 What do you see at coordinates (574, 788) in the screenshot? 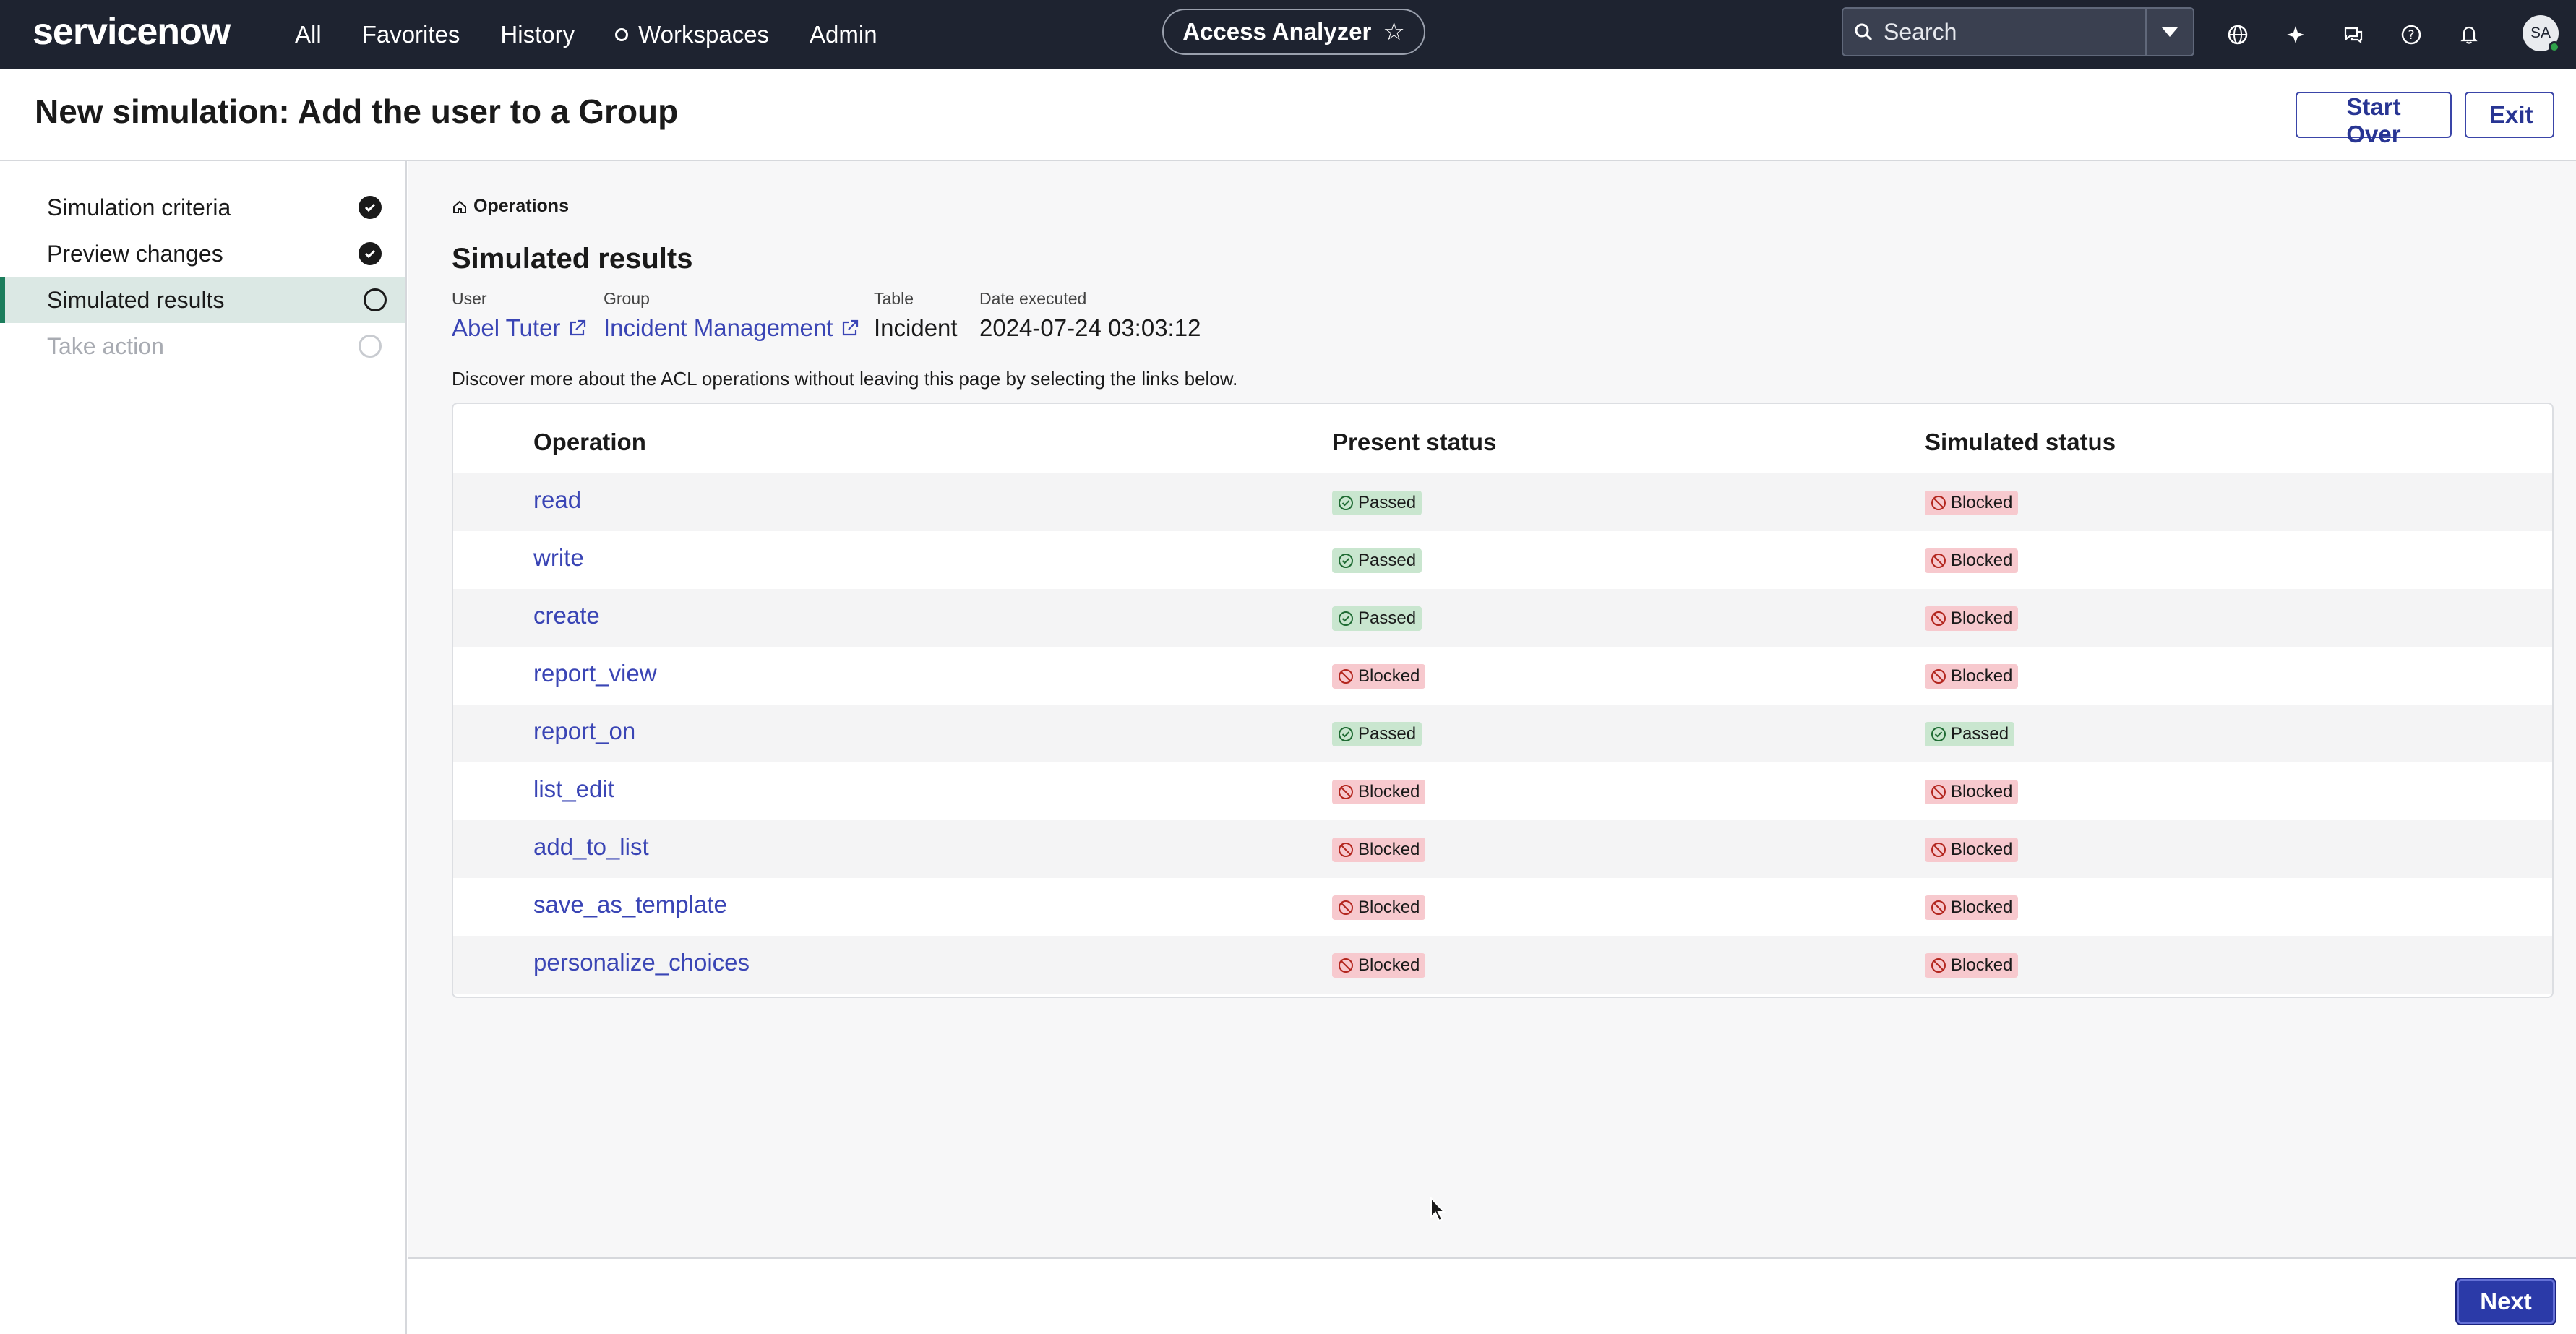
I see `operation-link: list_edit` at bounding box center [574, 788].